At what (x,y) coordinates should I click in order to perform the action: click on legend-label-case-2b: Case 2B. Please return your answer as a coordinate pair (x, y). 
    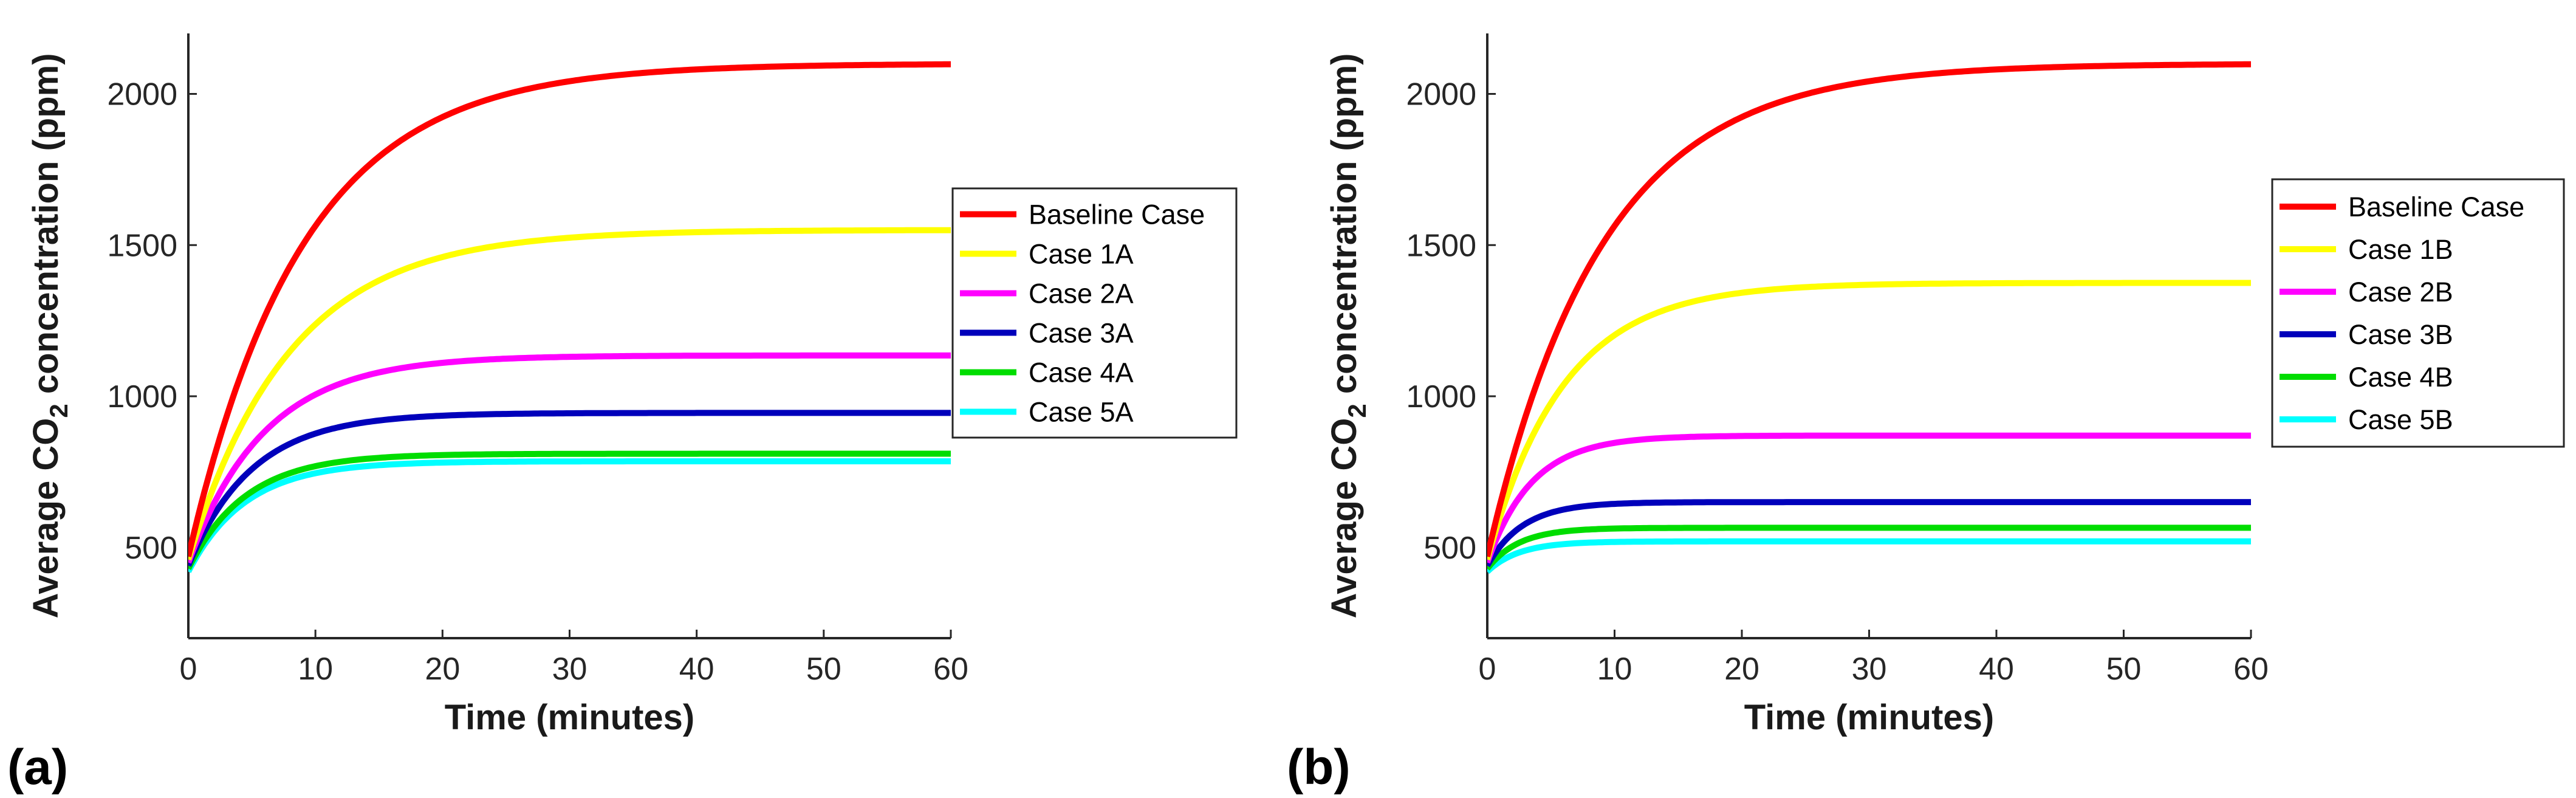
    Looking at the image, I should click on (2400, 292).